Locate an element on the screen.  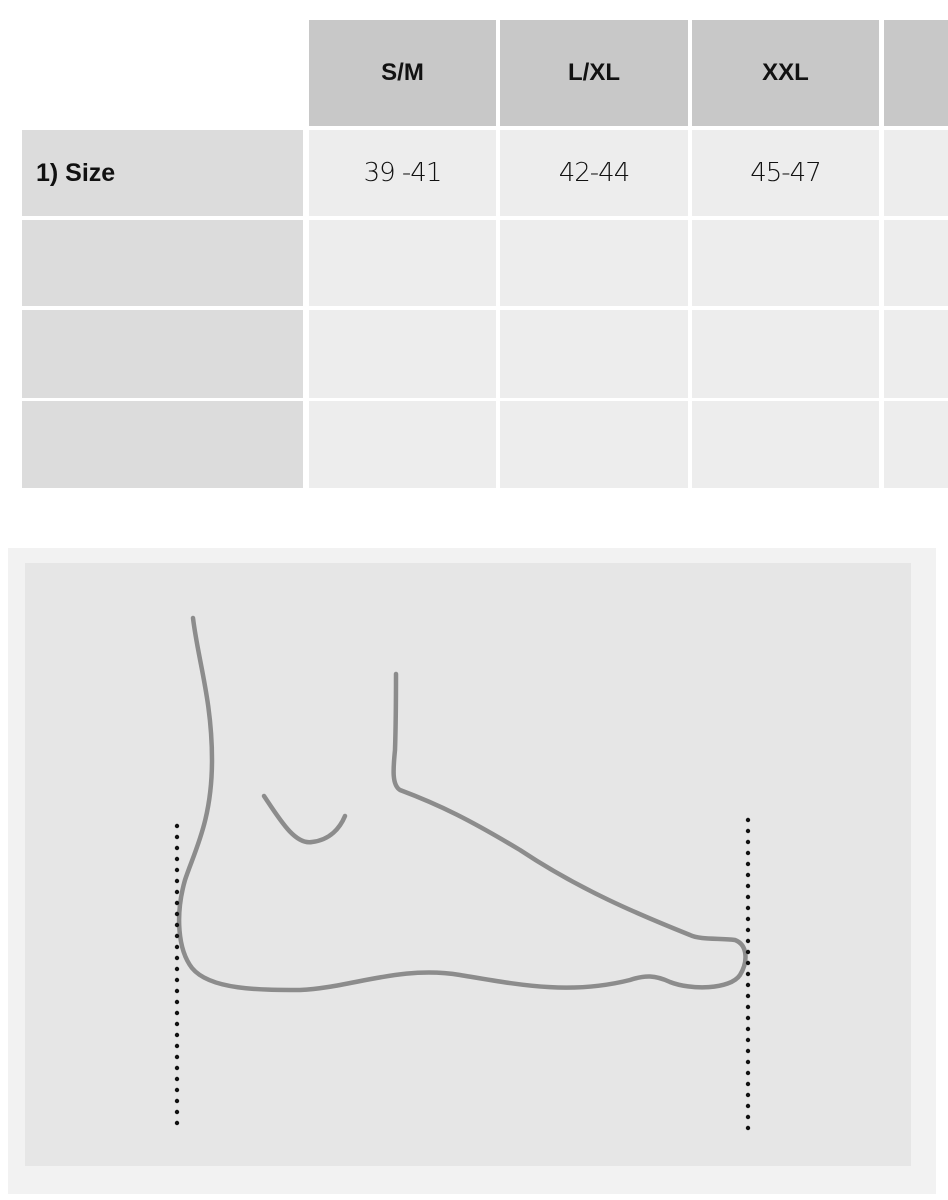
row-label: 1) Size is located at coordinates (162, 173).